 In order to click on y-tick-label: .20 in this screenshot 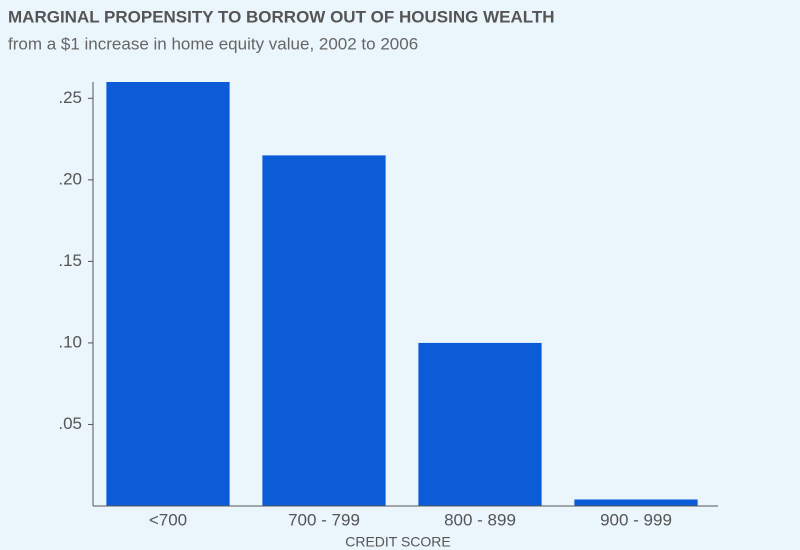, I will do `click(70, 178)`.